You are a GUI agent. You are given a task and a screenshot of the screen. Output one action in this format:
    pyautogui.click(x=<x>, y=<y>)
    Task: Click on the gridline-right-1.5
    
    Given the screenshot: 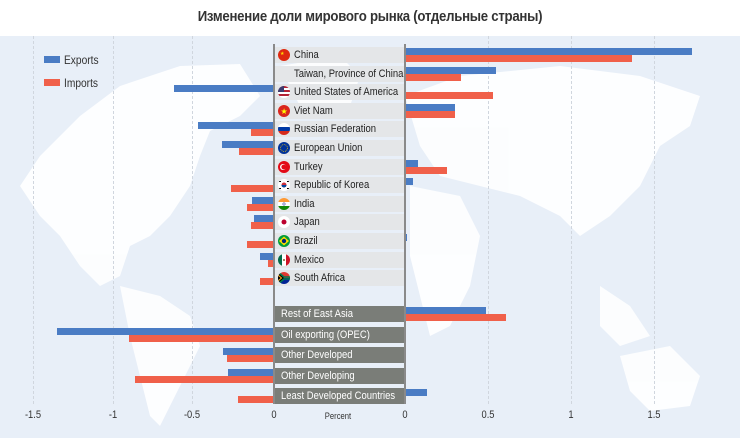 What is the action you would take?
    pyautogui.click(x=654, y=220)
    